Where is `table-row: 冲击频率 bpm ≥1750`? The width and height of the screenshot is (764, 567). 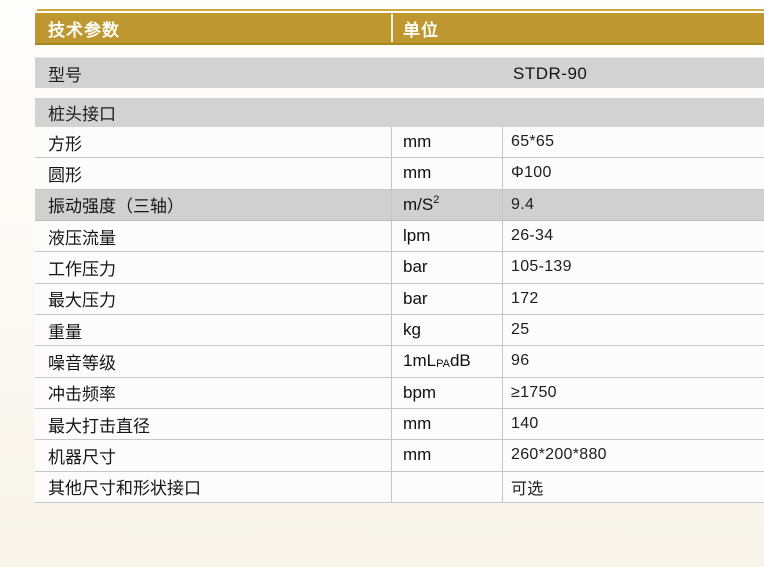 table-row: 冲击频率 bpm ≥1750 is located at coordinates (399, 393).